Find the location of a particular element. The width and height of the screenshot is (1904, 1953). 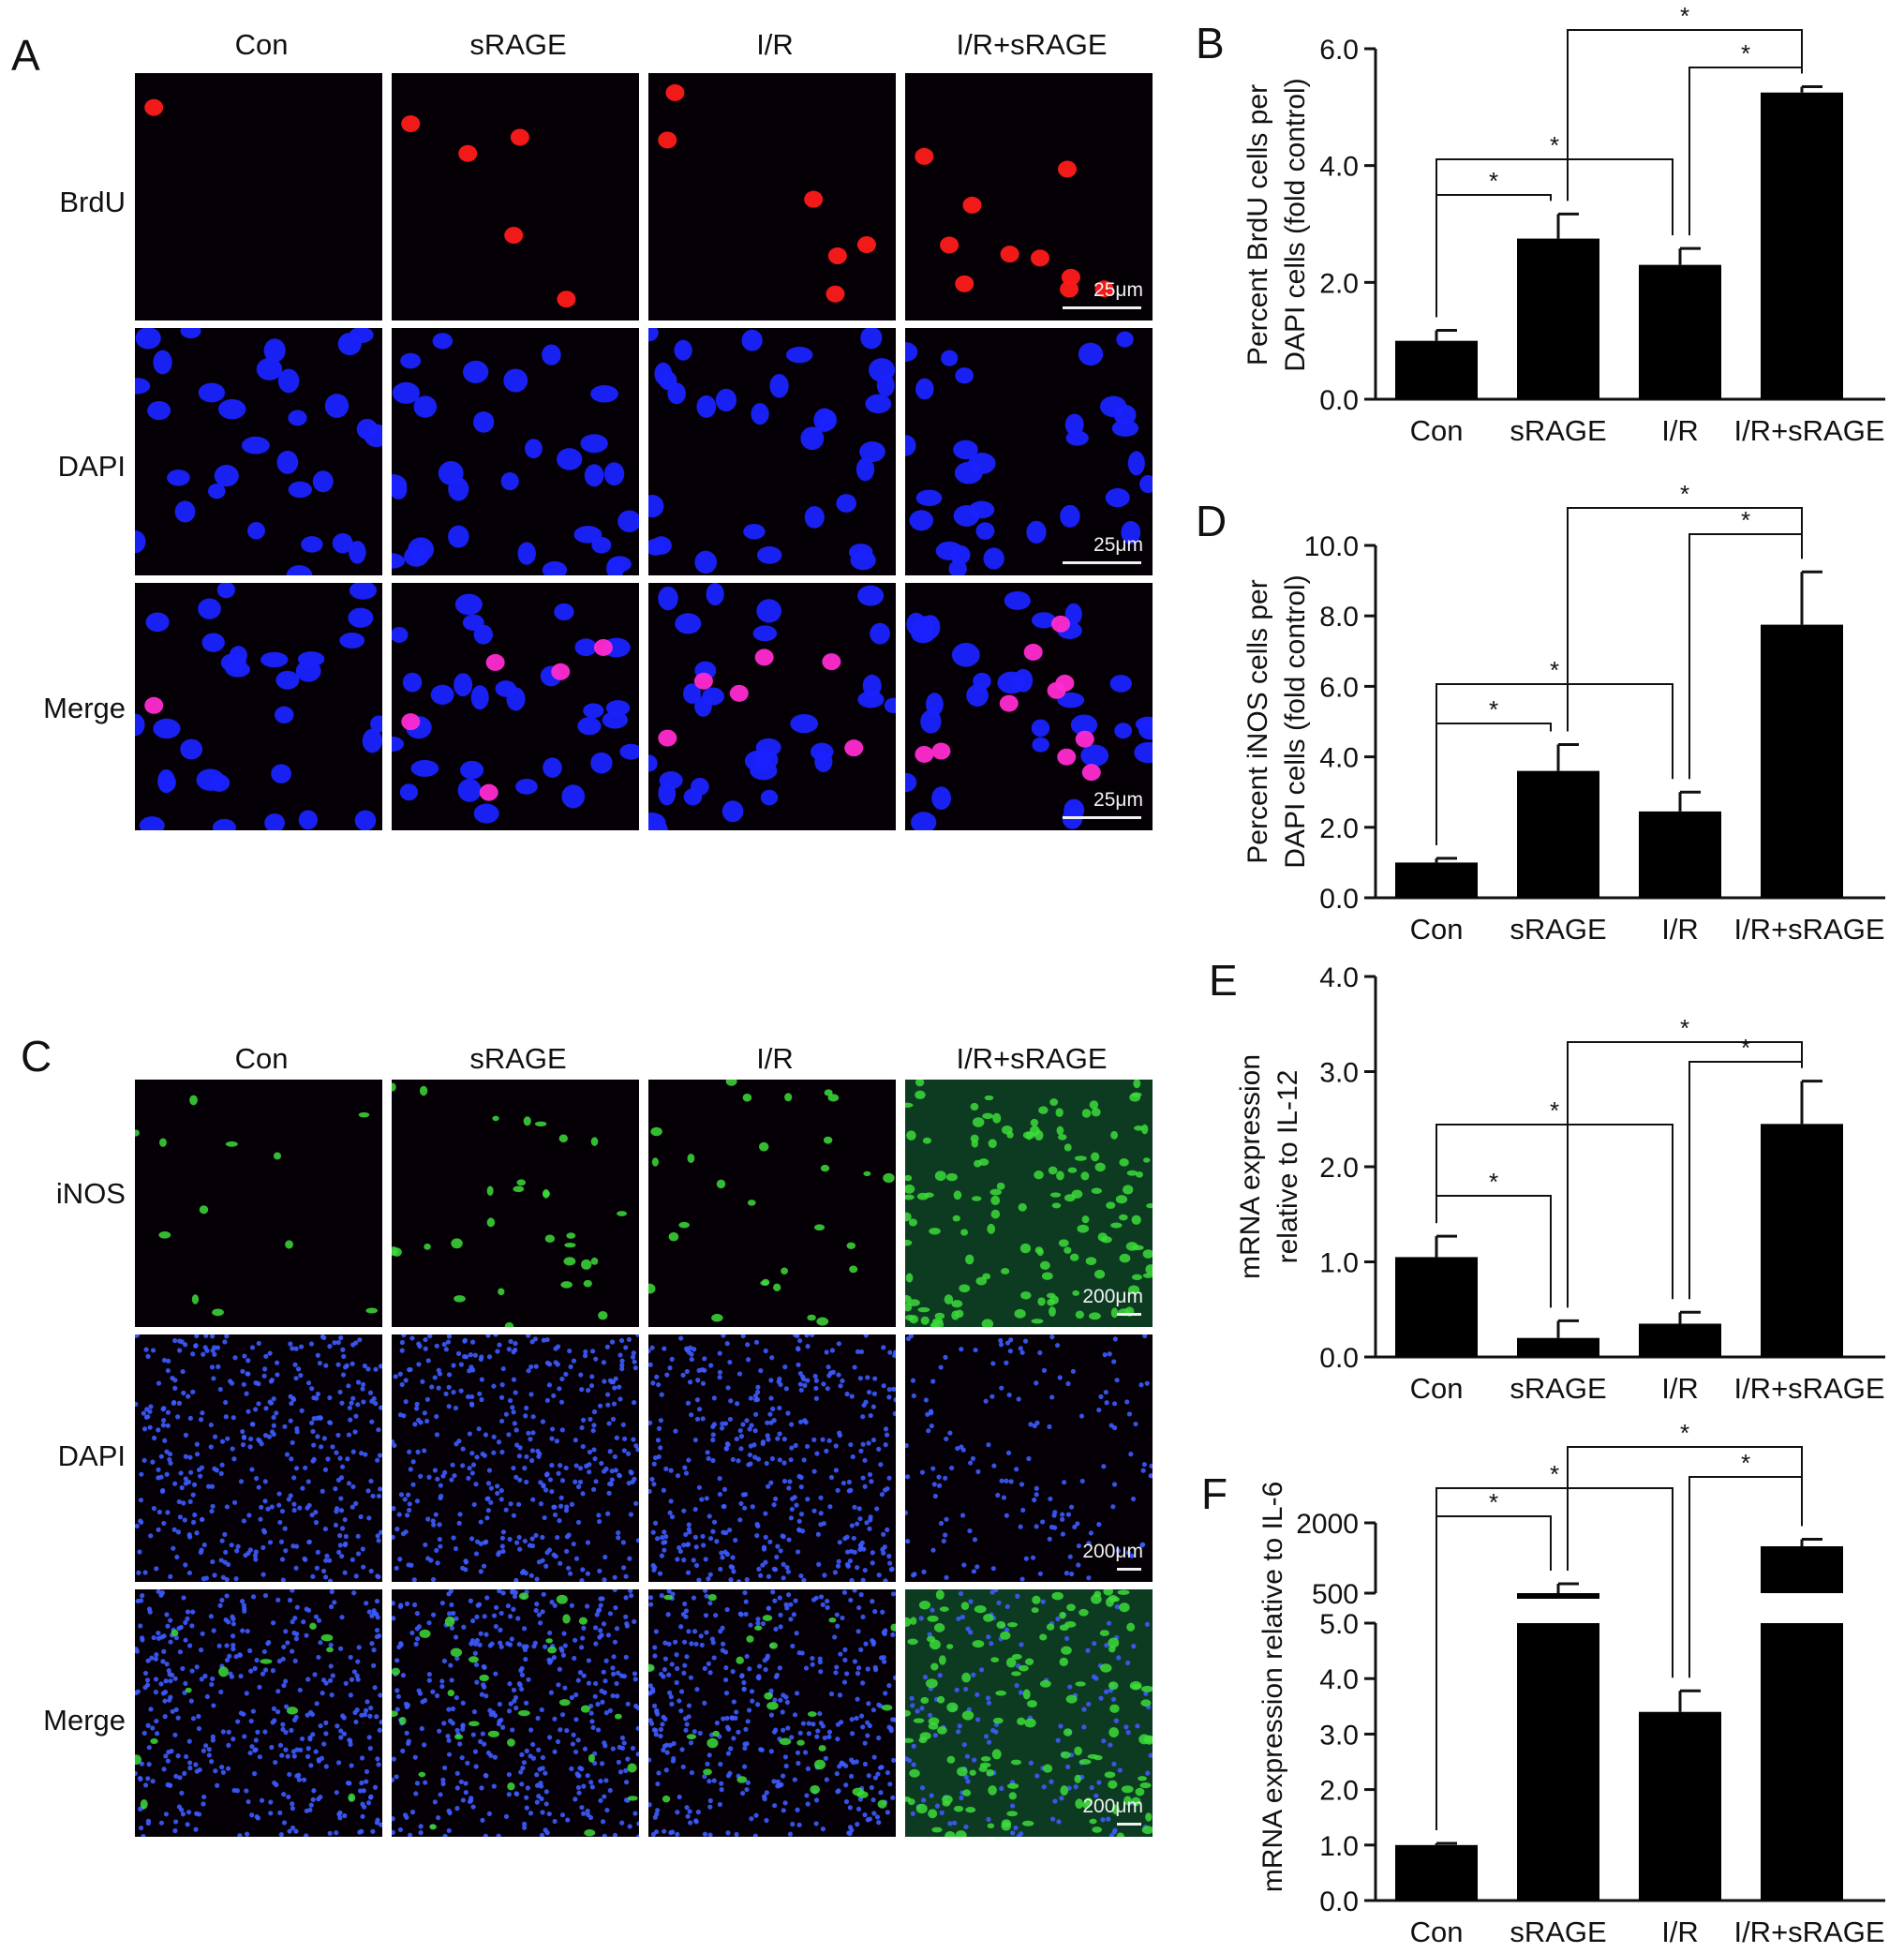

y-tick-label: 5.0 is located at coordinates (1339, 1624).